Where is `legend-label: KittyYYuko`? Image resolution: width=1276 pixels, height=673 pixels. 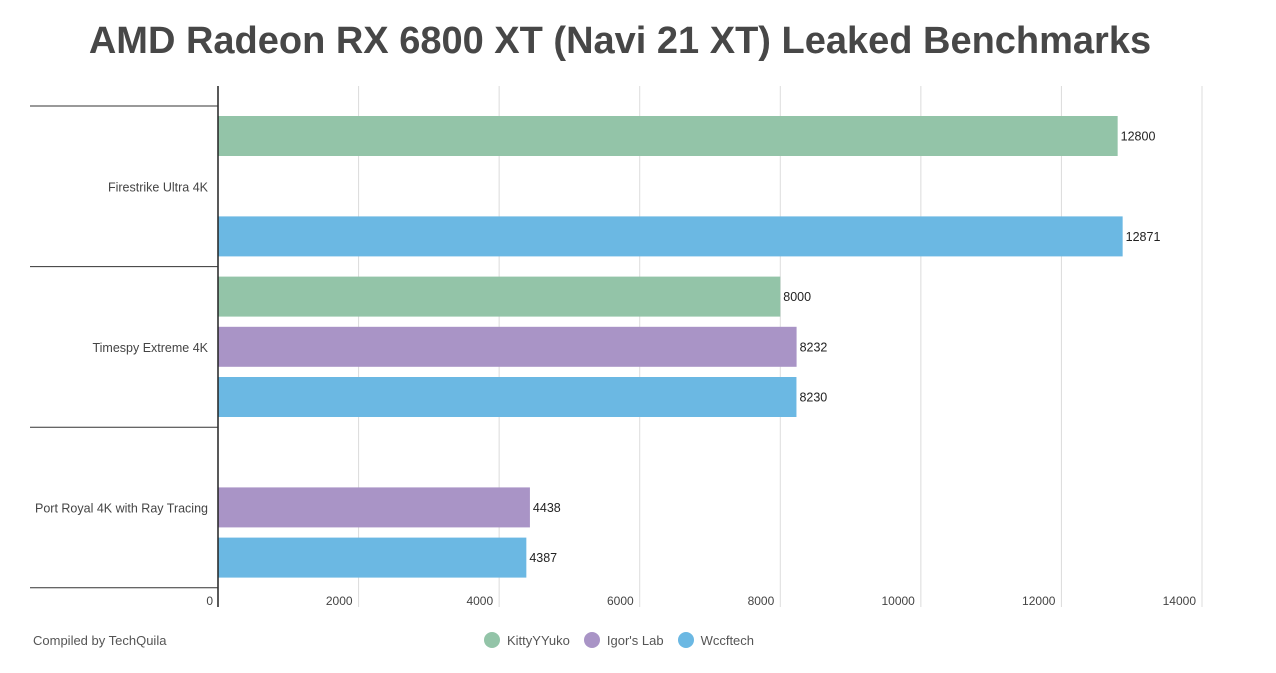
legend-label: KittyYYuko is located at coordinates (538, 640).